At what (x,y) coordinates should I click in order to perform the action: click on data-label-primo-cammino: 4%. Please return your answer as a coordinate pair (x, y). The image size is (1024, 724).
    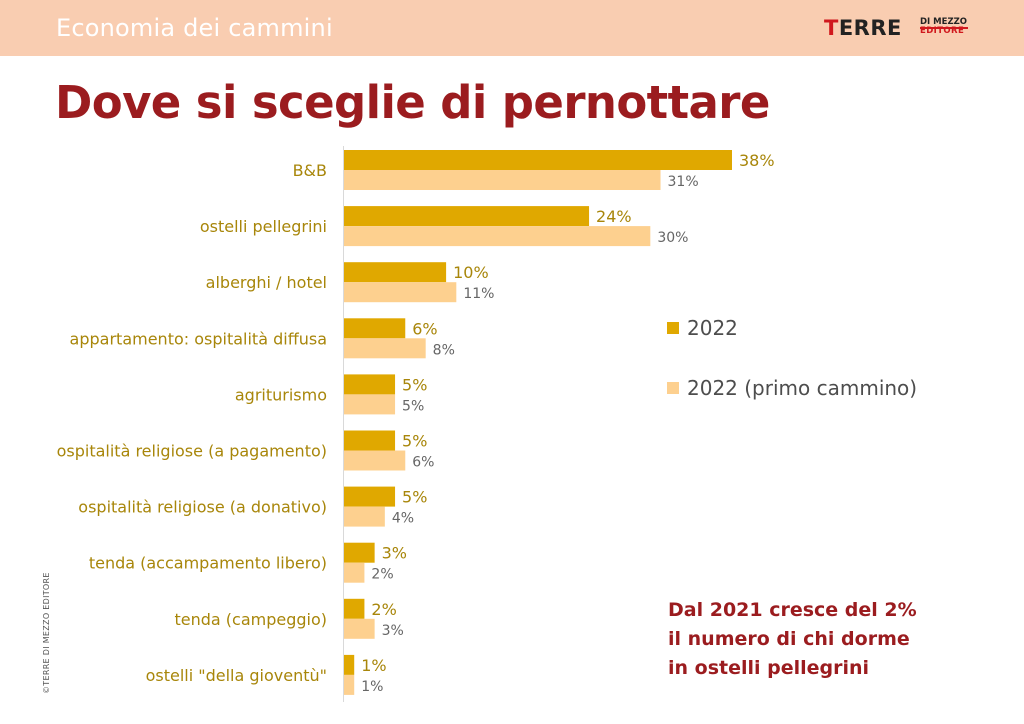
    Looking at the image, I should click on (403, 519).